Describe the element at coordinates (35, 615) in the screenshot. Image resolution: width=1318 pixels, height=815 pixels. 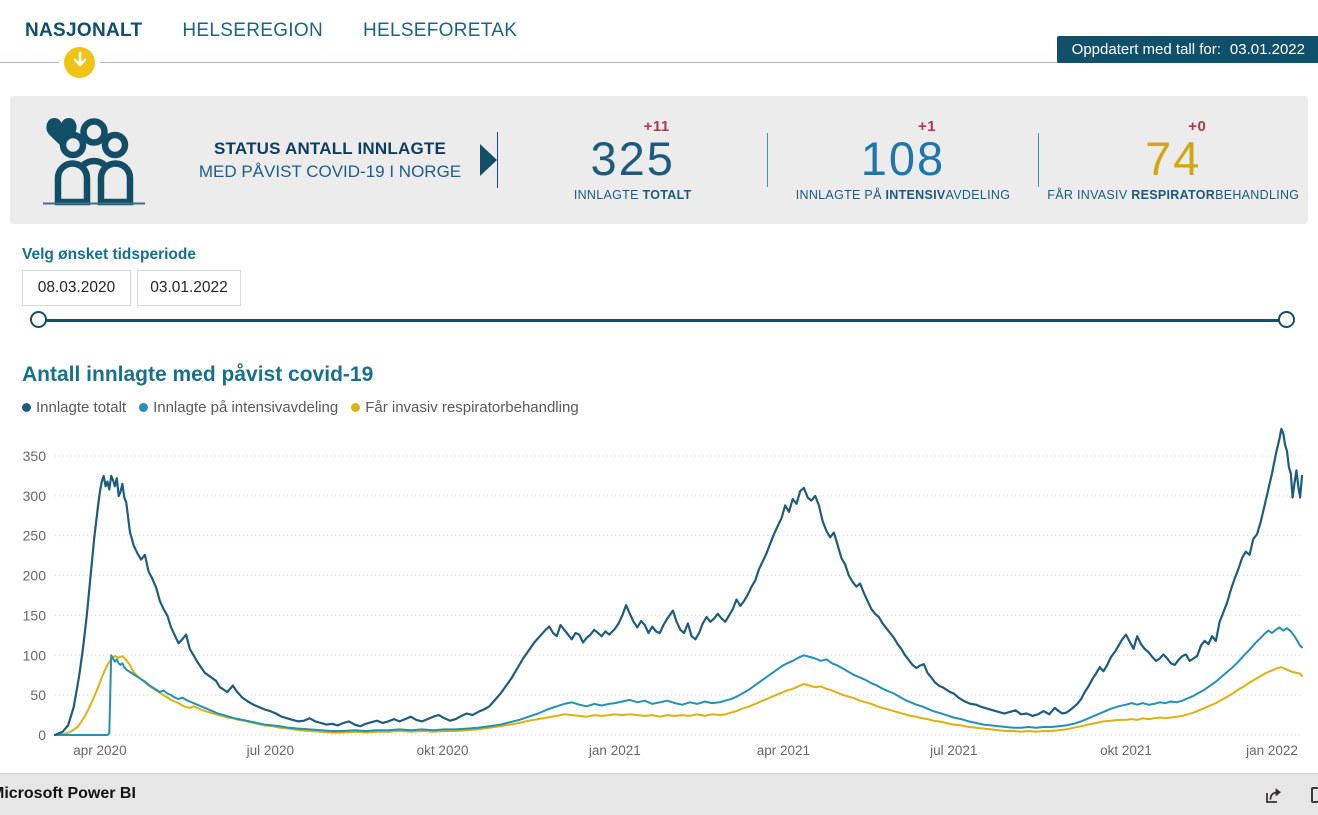
I see `svg-text: 150` at that location.